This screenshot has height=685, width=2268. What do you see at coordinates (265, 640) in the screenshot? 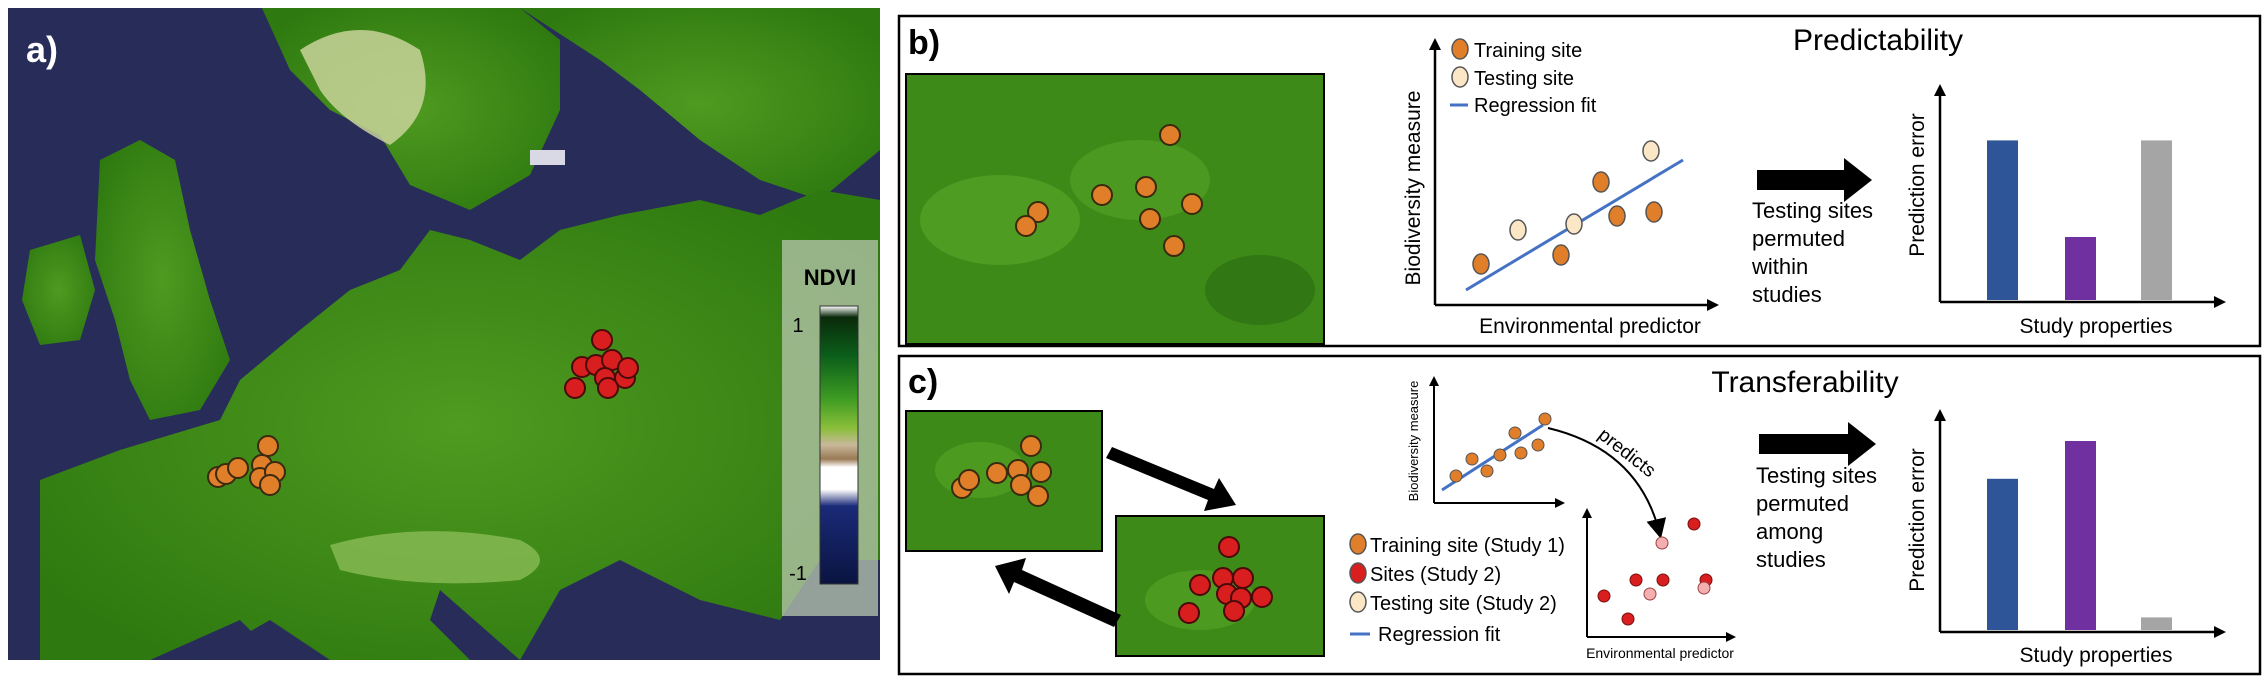
I see `mediterranean-sea` at bounding box center [265, 640].